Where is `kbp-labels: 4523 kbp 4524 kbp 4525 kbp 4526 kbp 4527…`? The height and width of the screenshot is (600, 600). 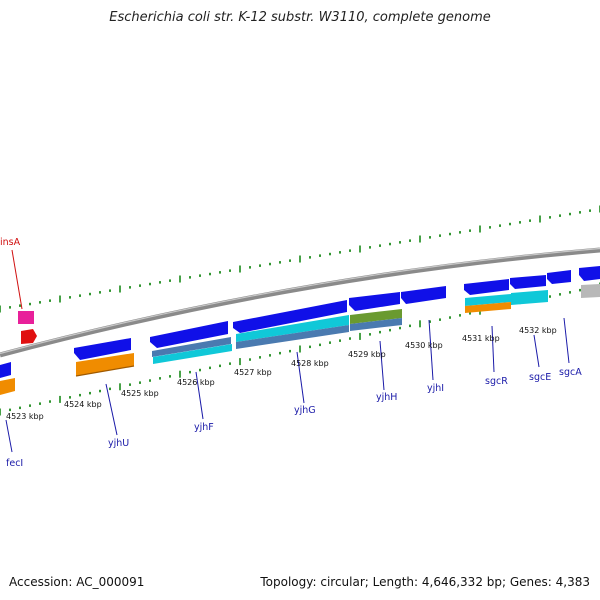
kbp-labels: 4523 kbp 4524 kbp 4525 kbp 4526 kbp 4527… is located at coordinates (281, 373).